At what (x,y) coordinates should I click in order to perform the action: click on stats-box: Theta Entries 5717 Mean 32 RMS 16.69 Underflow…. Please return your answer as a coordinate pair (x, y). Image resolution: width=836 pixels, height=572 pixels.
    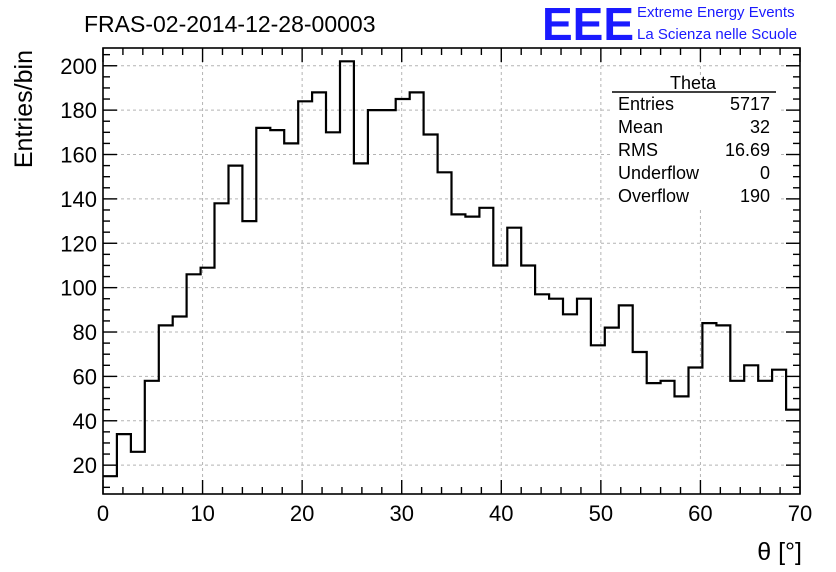
    Looking at the image, I should click on (694, 141).